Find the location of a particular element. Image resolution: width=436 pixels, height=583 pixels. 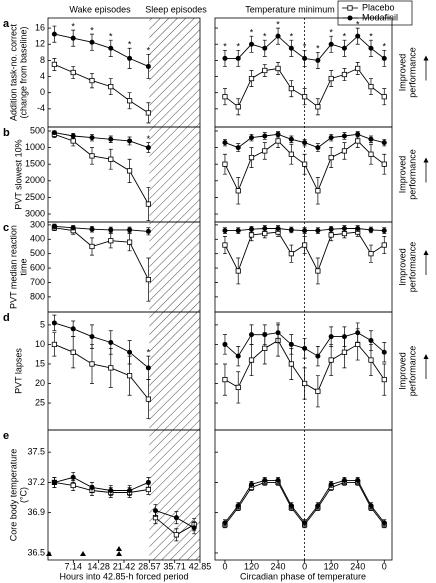

x-tick-label: 21.42 is located at coordinates (124, 566).